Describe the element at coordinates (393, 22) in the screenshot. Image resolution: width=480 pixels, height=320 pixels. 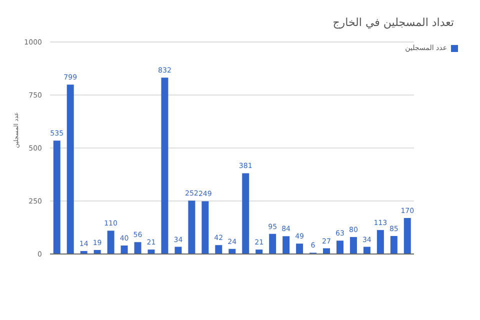
I see `chart-title: تعداد المسجلين في الخارج` at that location.